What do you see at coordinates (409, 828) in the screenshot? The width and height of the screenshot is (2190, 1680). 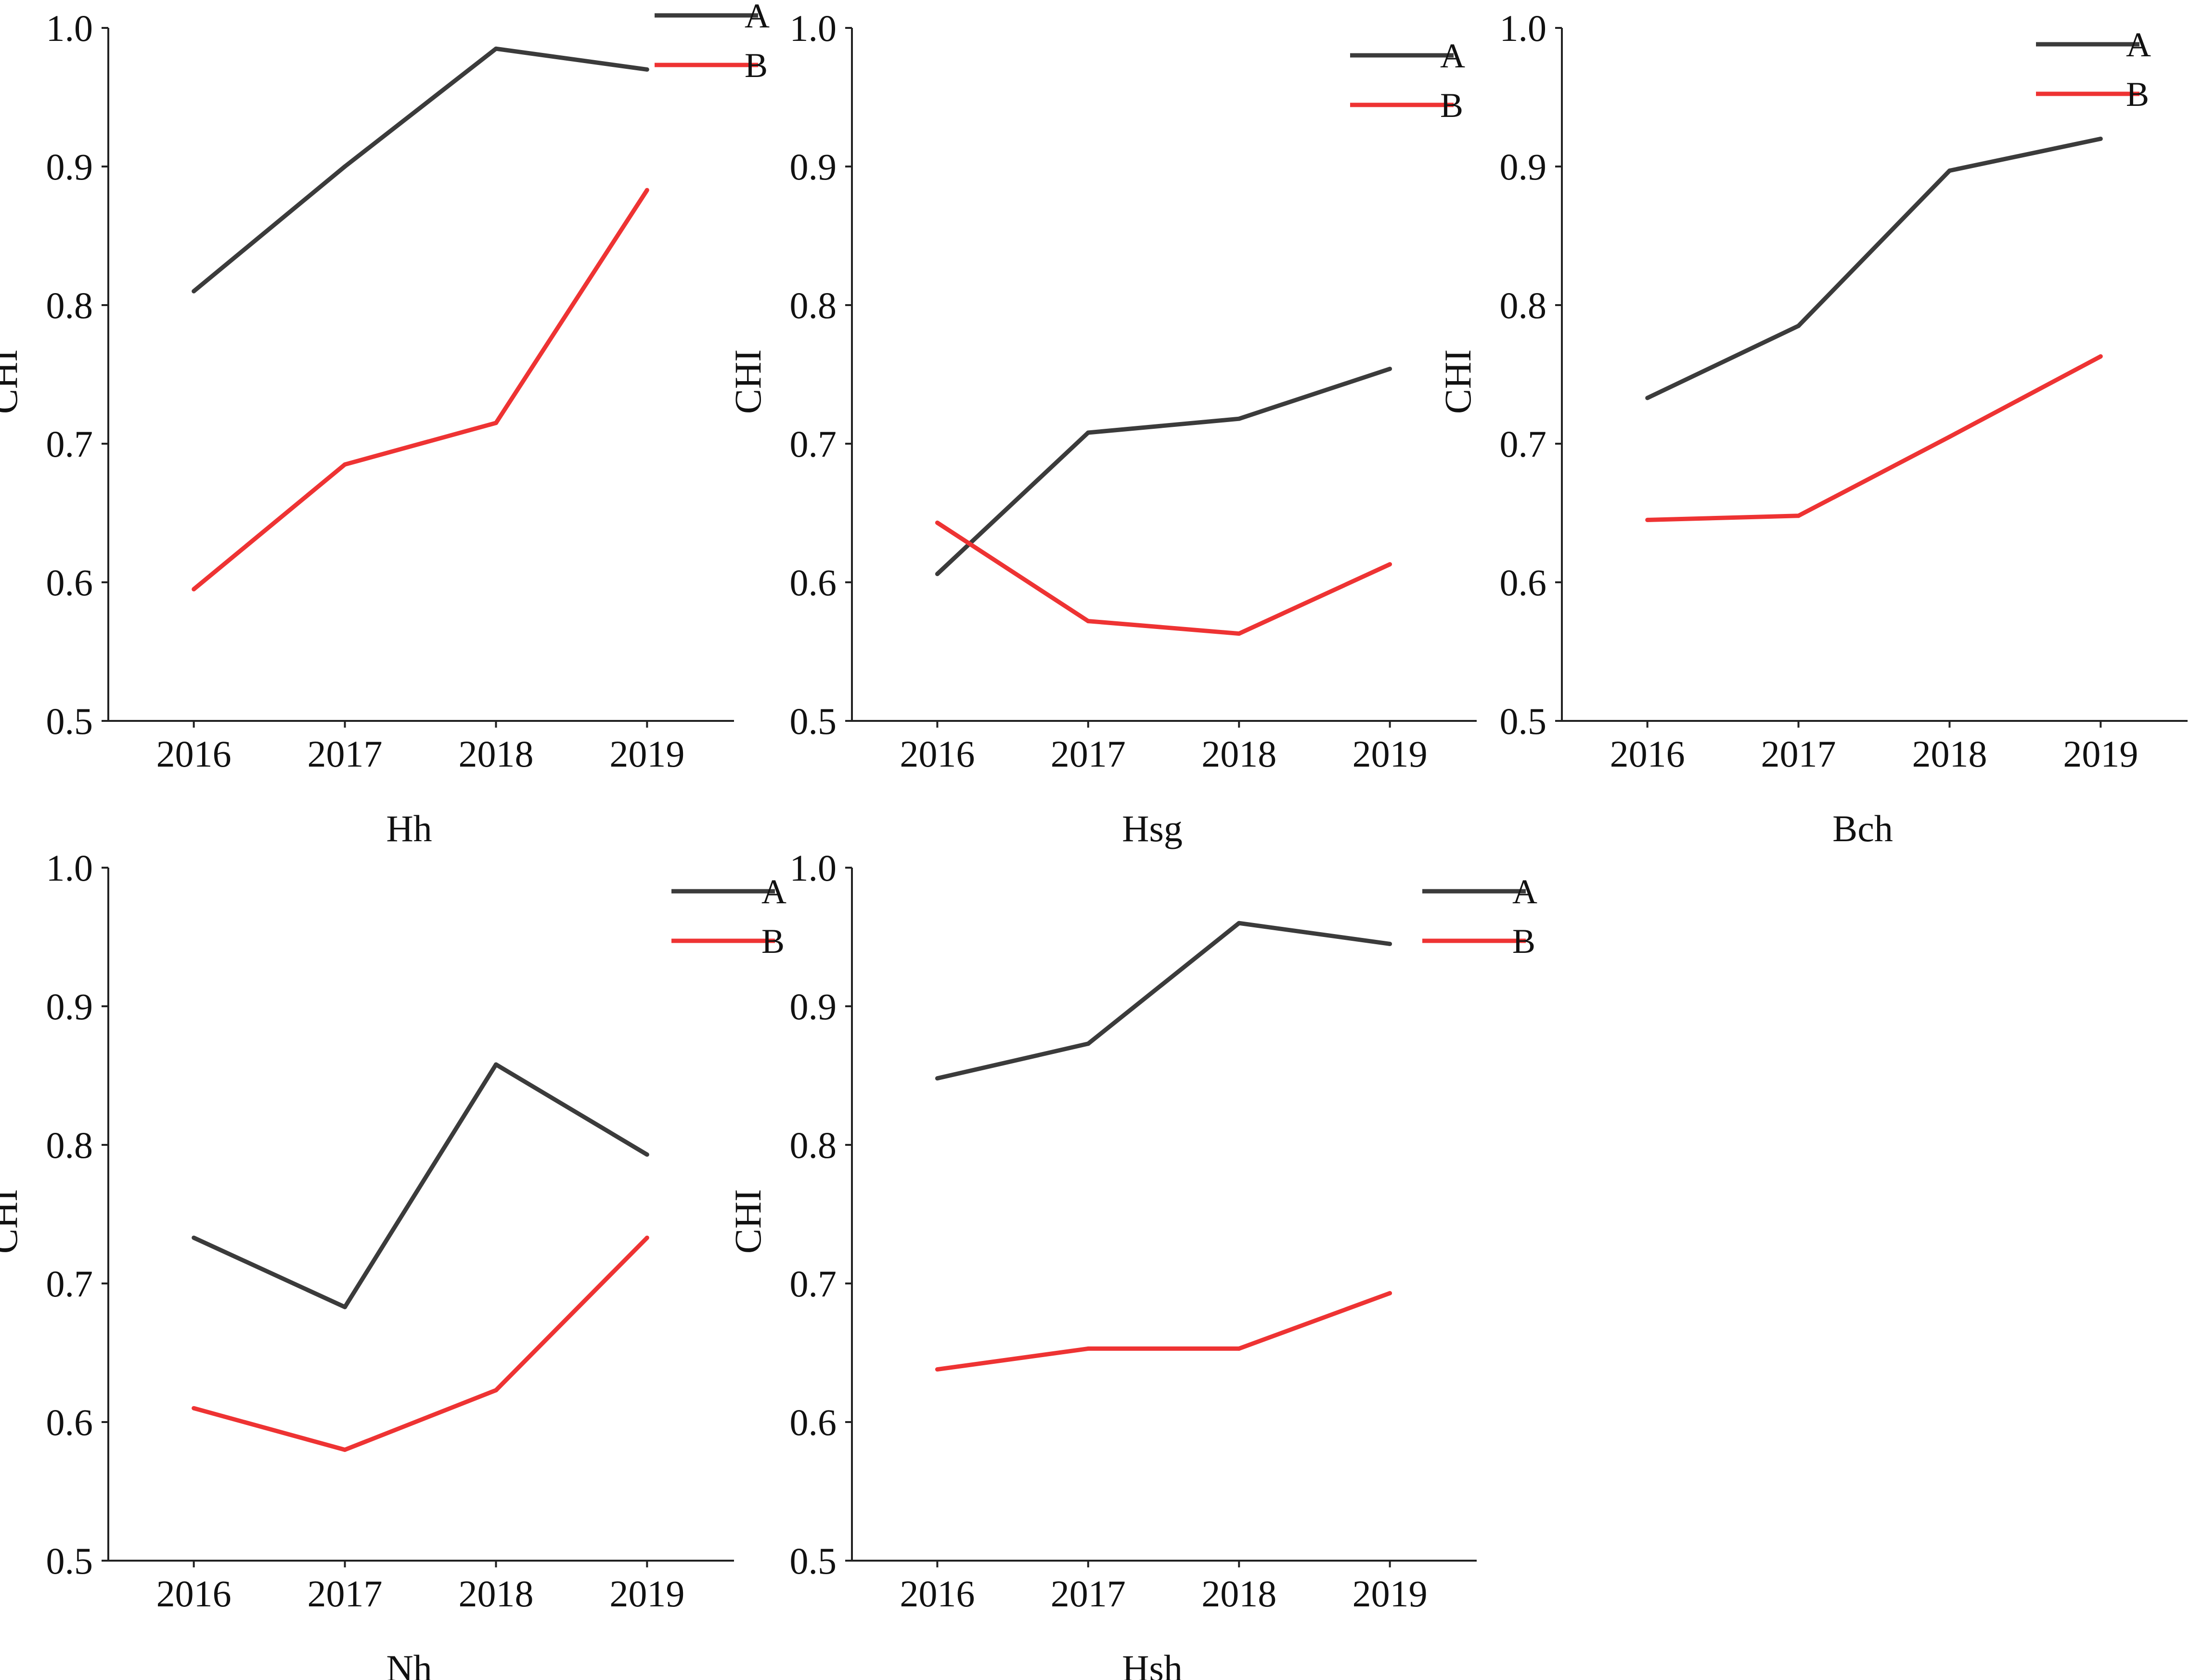 I see `x-axis-title: Hh` at bounding box center [409, 828].